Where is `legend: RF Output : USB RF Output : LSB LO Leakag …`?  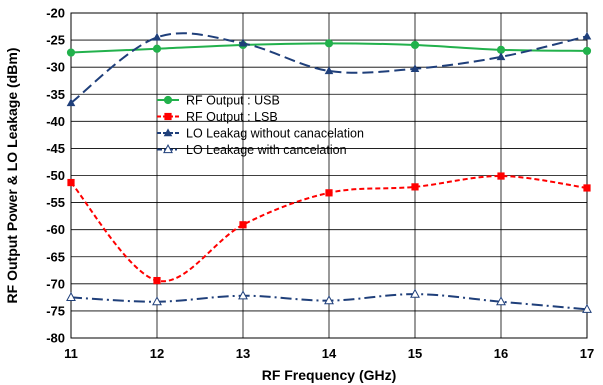
legend: RF Output : USB RF Output : LSB LO Leakag … is located at coordinates (260, 125).